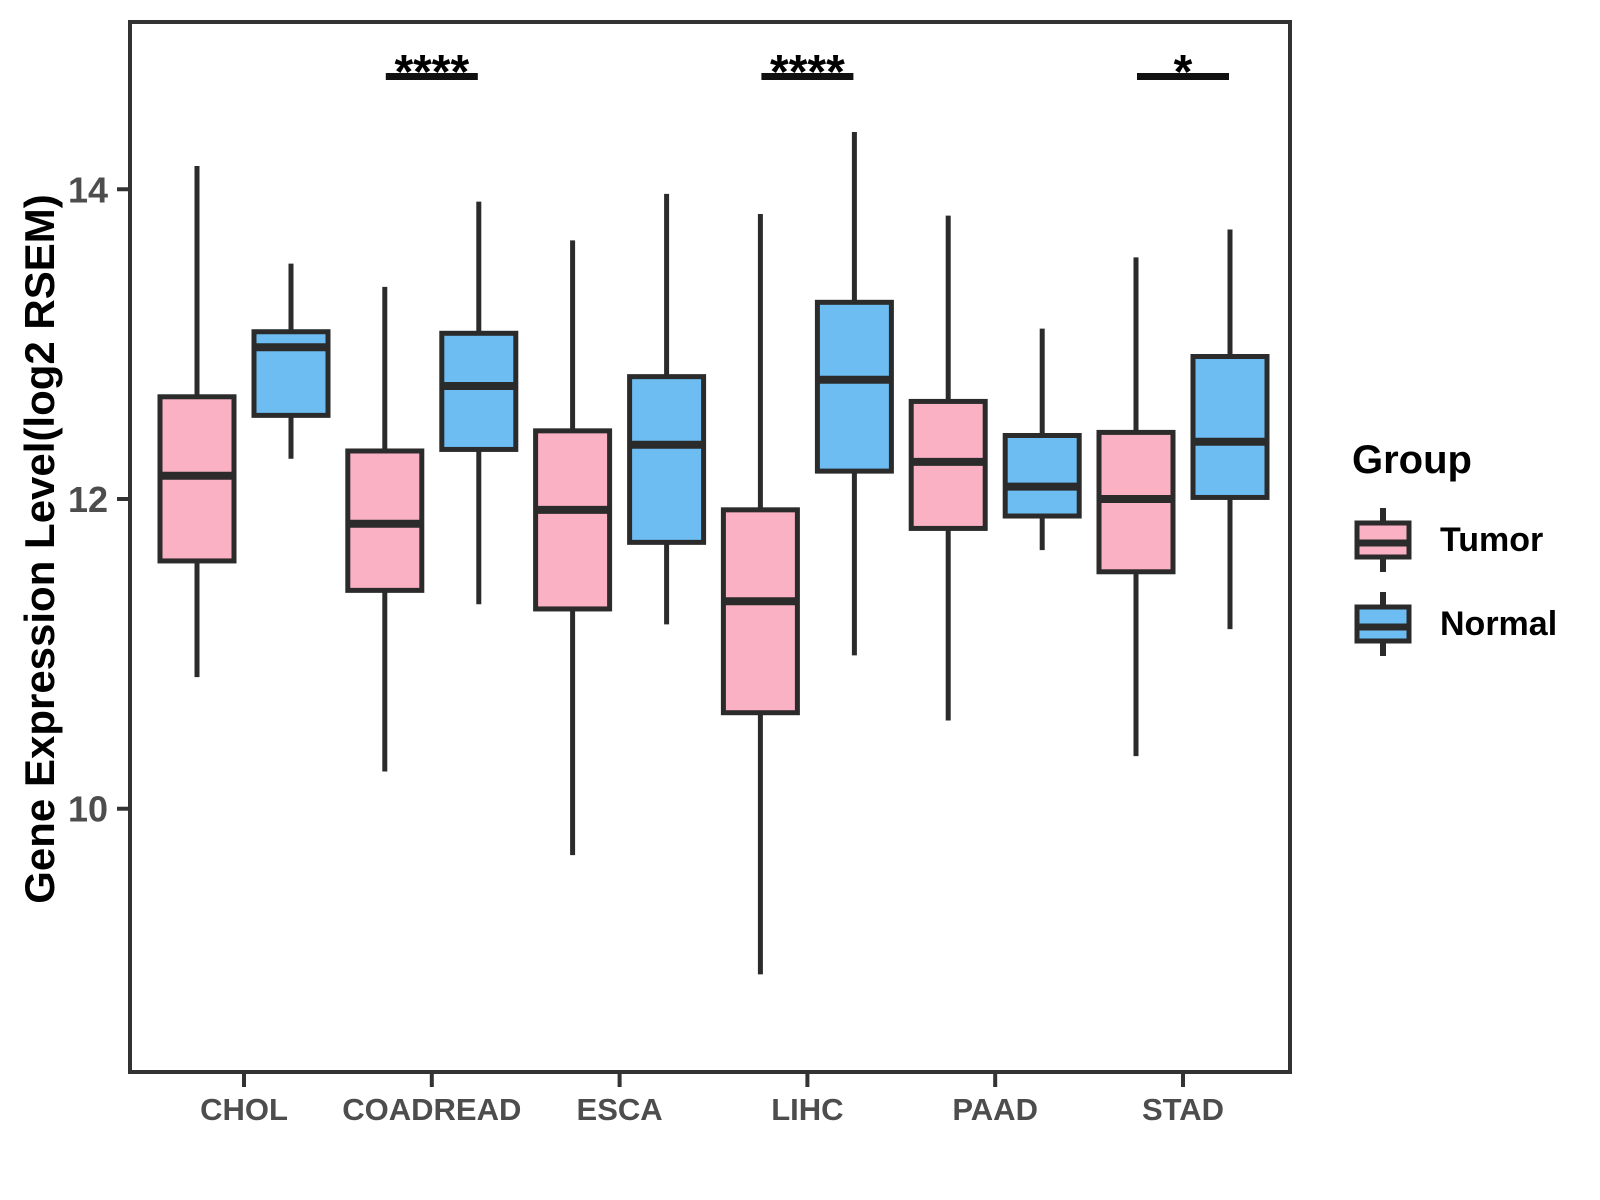  I want to click on box-normal-esca, so click(667, 459).